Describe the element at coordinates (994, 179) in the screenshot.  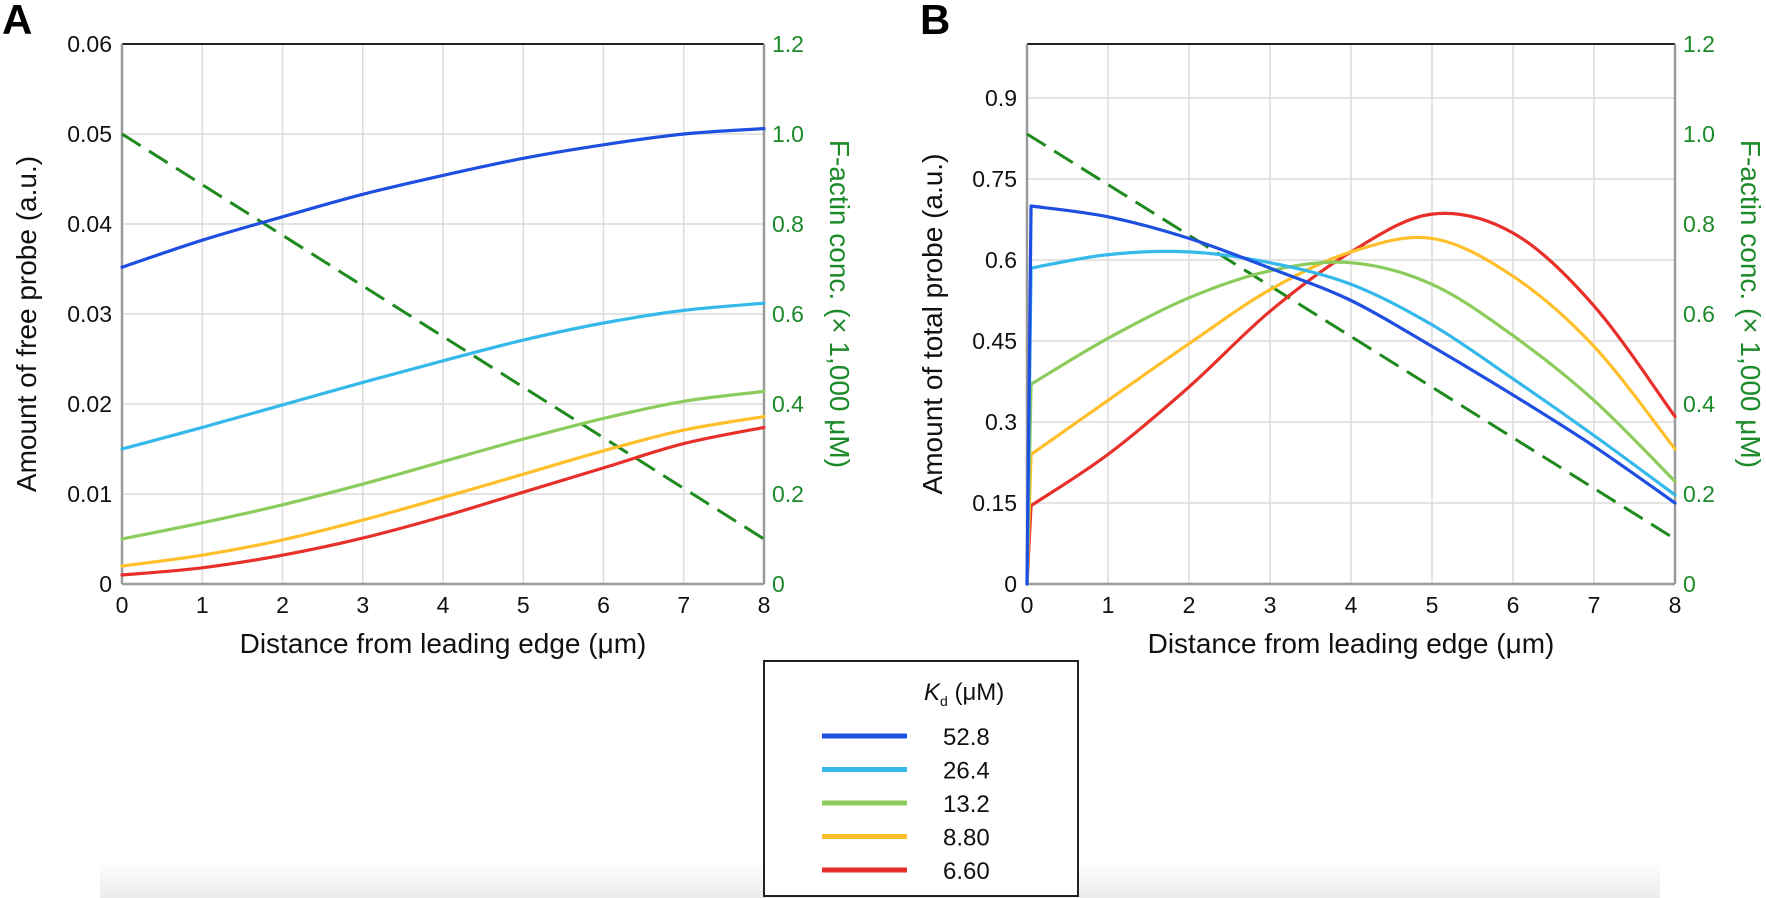
I see `y-tick-label: 0.75` at that location.